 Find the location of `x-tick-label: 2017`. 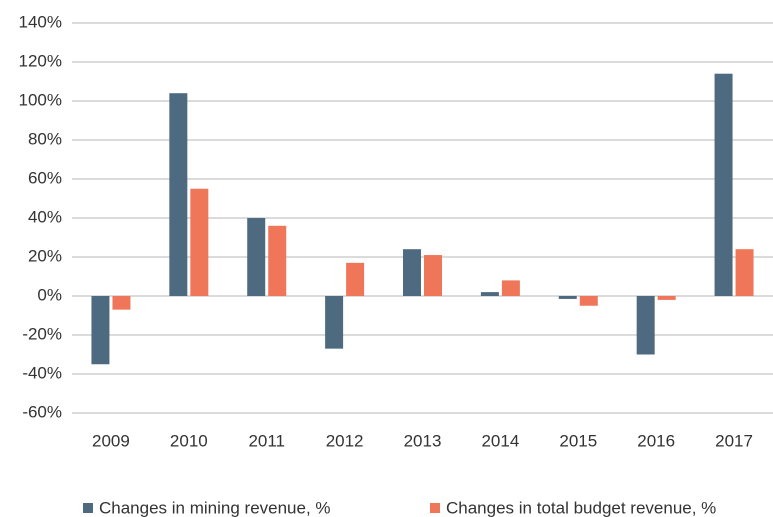

x-tick-label: 2017 is located at coordinates (734, 440).